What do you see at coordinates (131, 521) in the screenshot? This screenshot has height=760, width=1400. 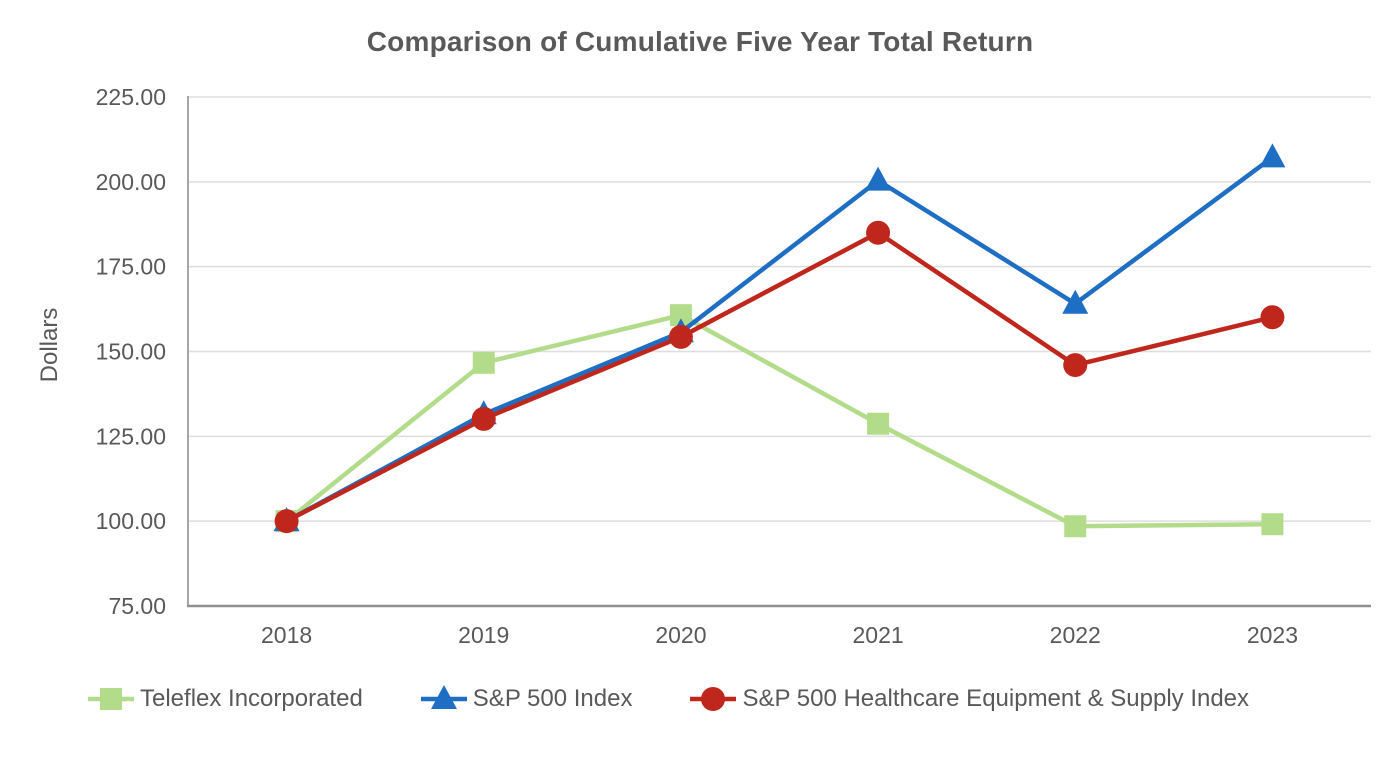 I see `svg-text: 100.00` at bounding box center [131, 521].